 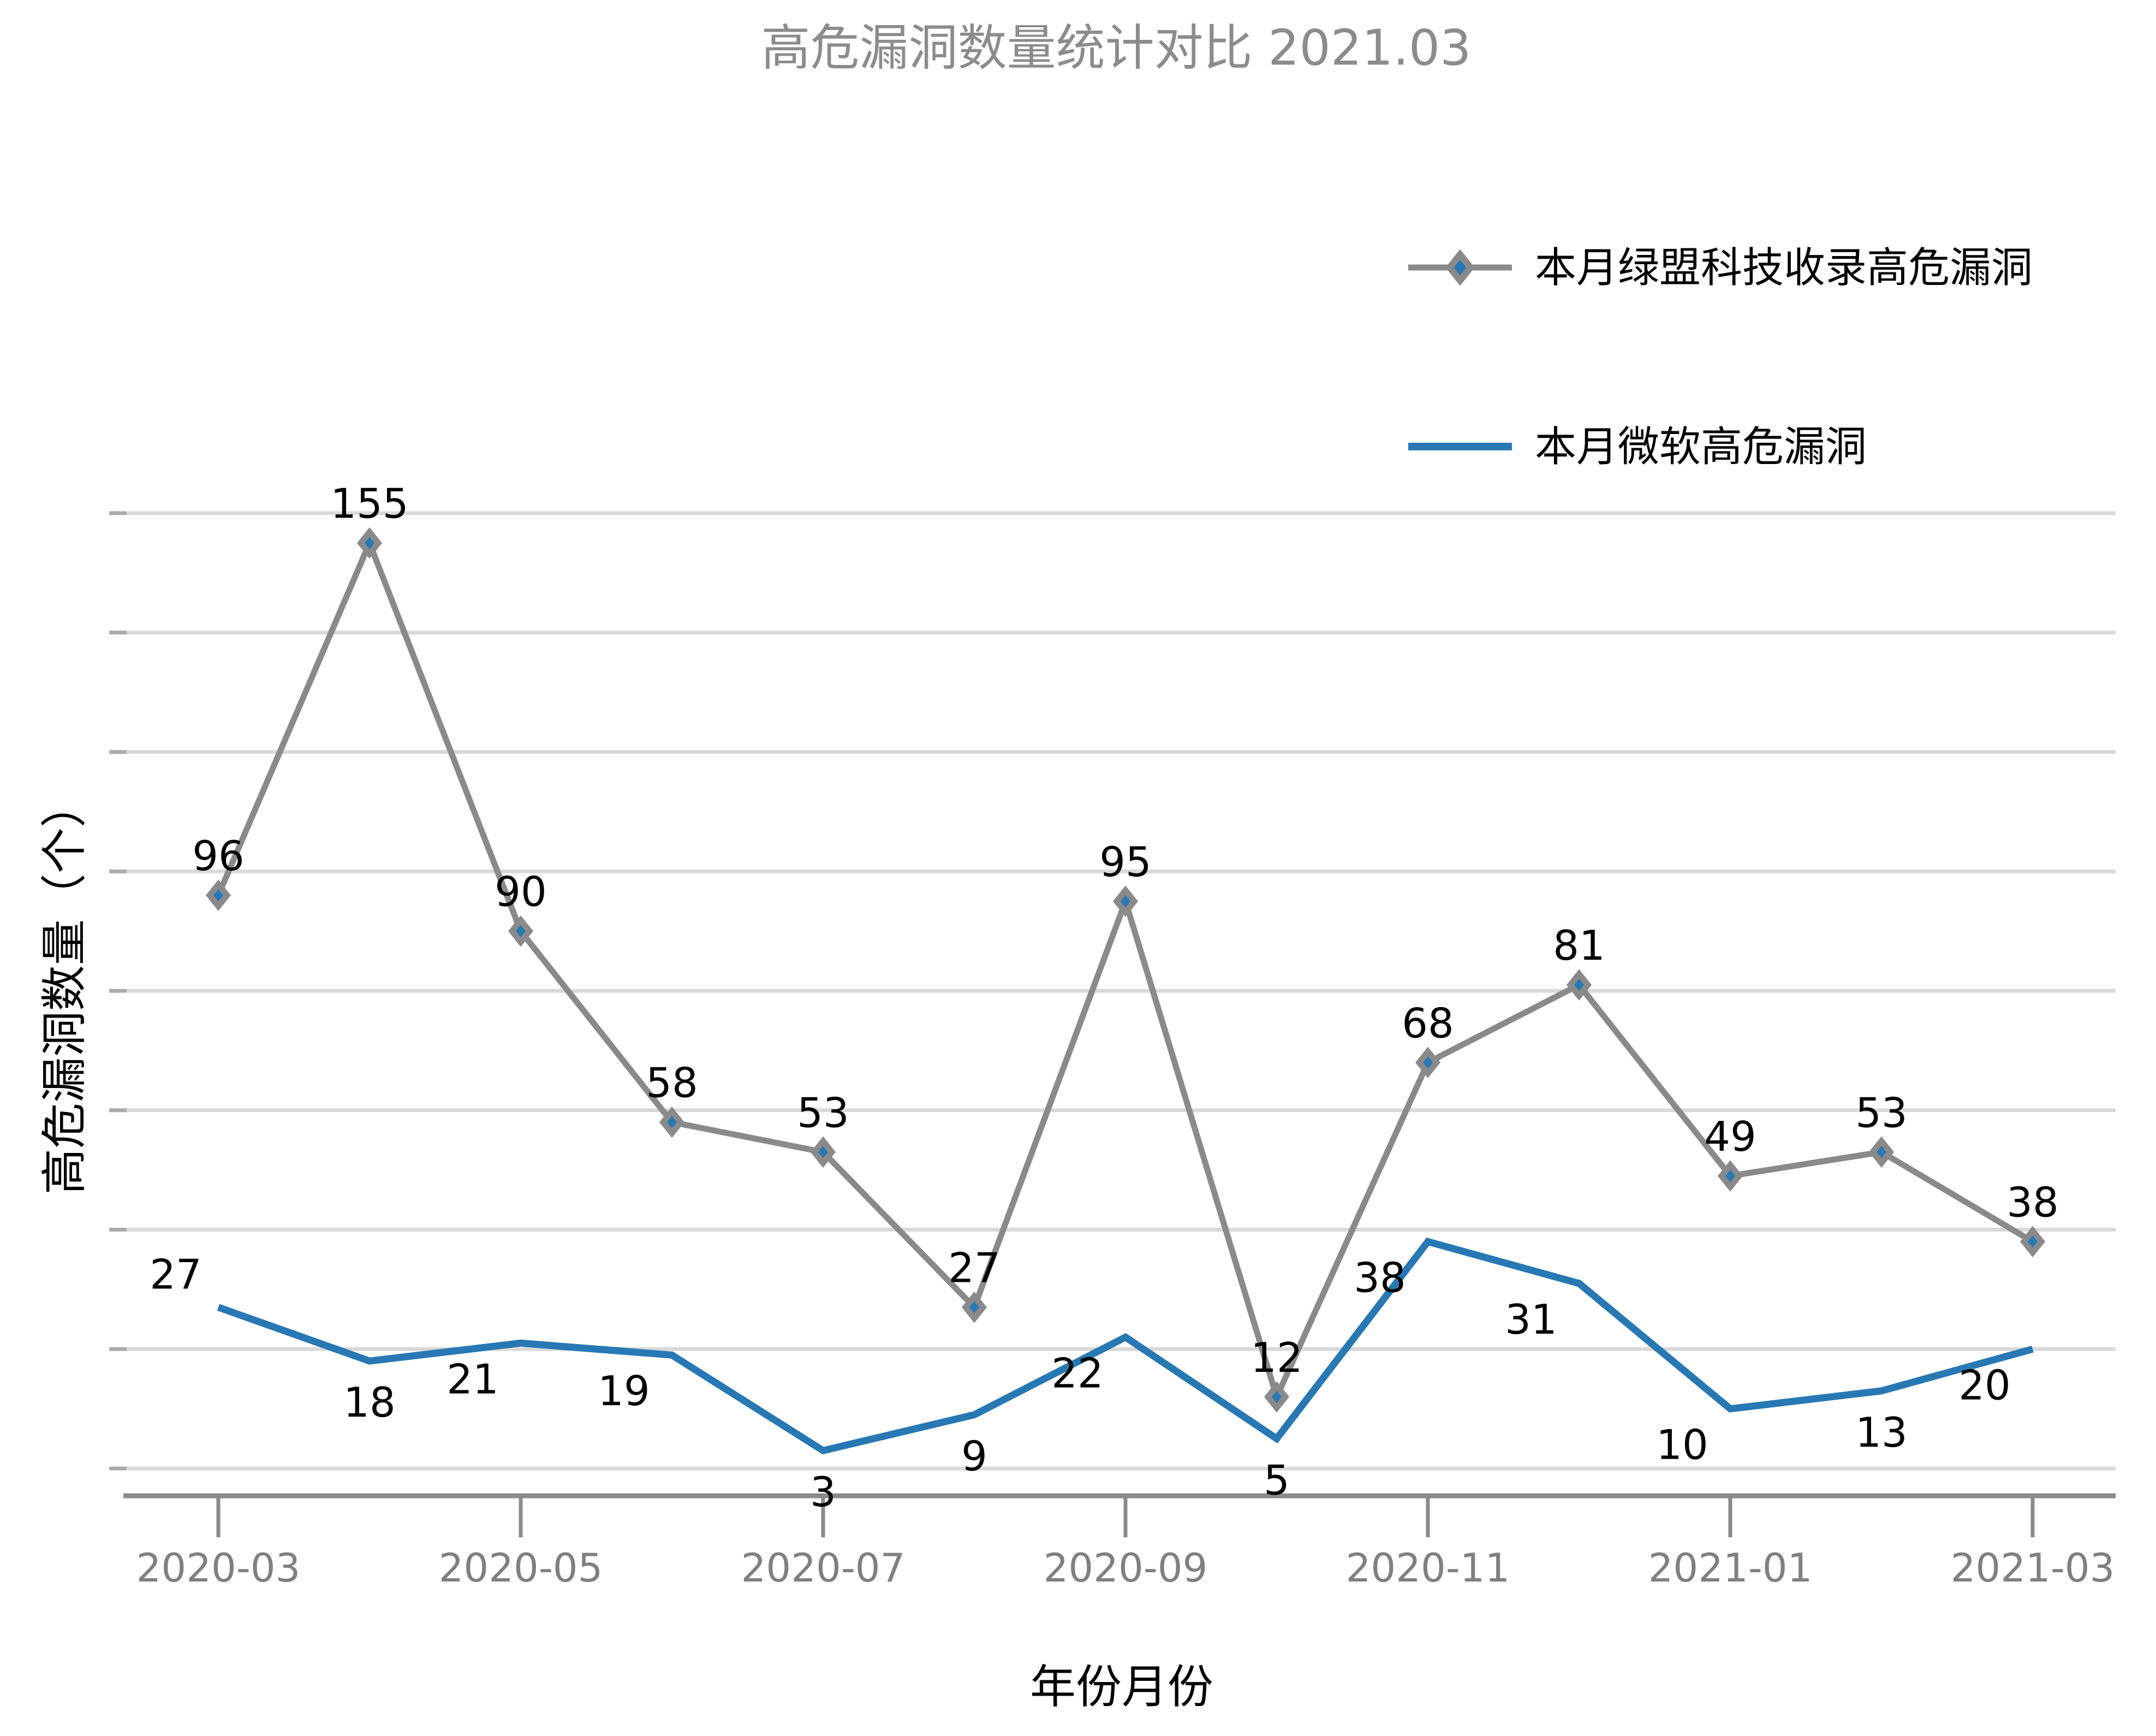 I want to click on y-axis-title: 高危漏洞数量（个）, so click(x=64, y=988).